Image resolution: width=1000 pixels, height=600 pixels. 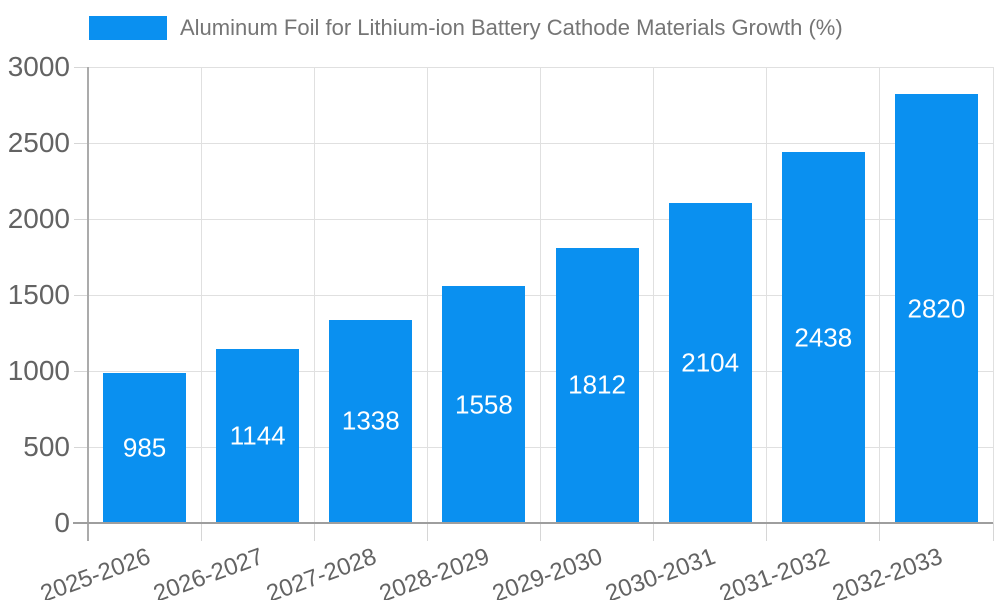 I want to click on y-axis-label: 500, so click(x=46, y=446).